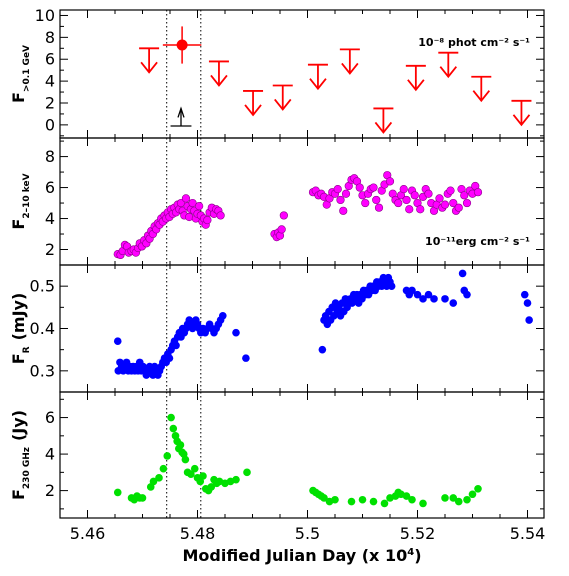 This screenshot has height=576, width=569. What do you see at coordinates (418, 533) in the screenshot?
I see `x-tick-label: 5.52` at bounding box center [418, 533].